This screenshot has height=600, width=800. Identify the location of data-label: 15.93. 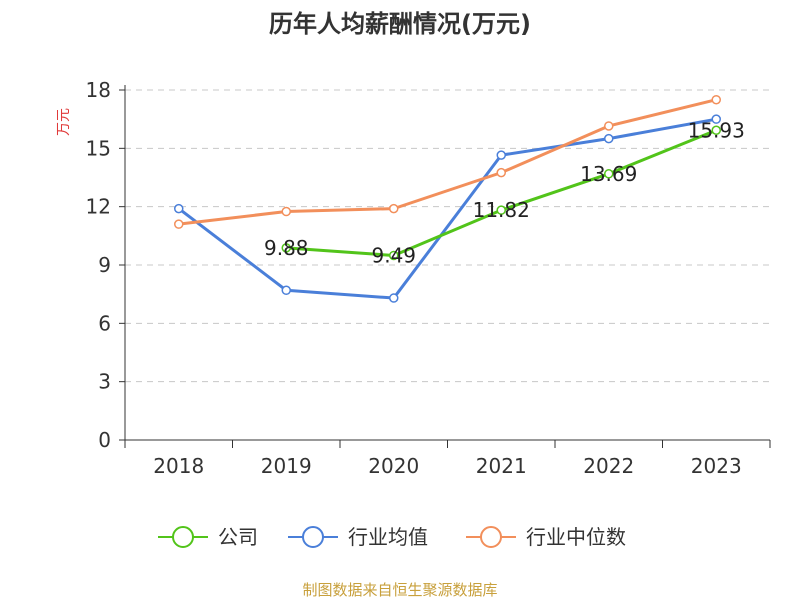
(716, 130).